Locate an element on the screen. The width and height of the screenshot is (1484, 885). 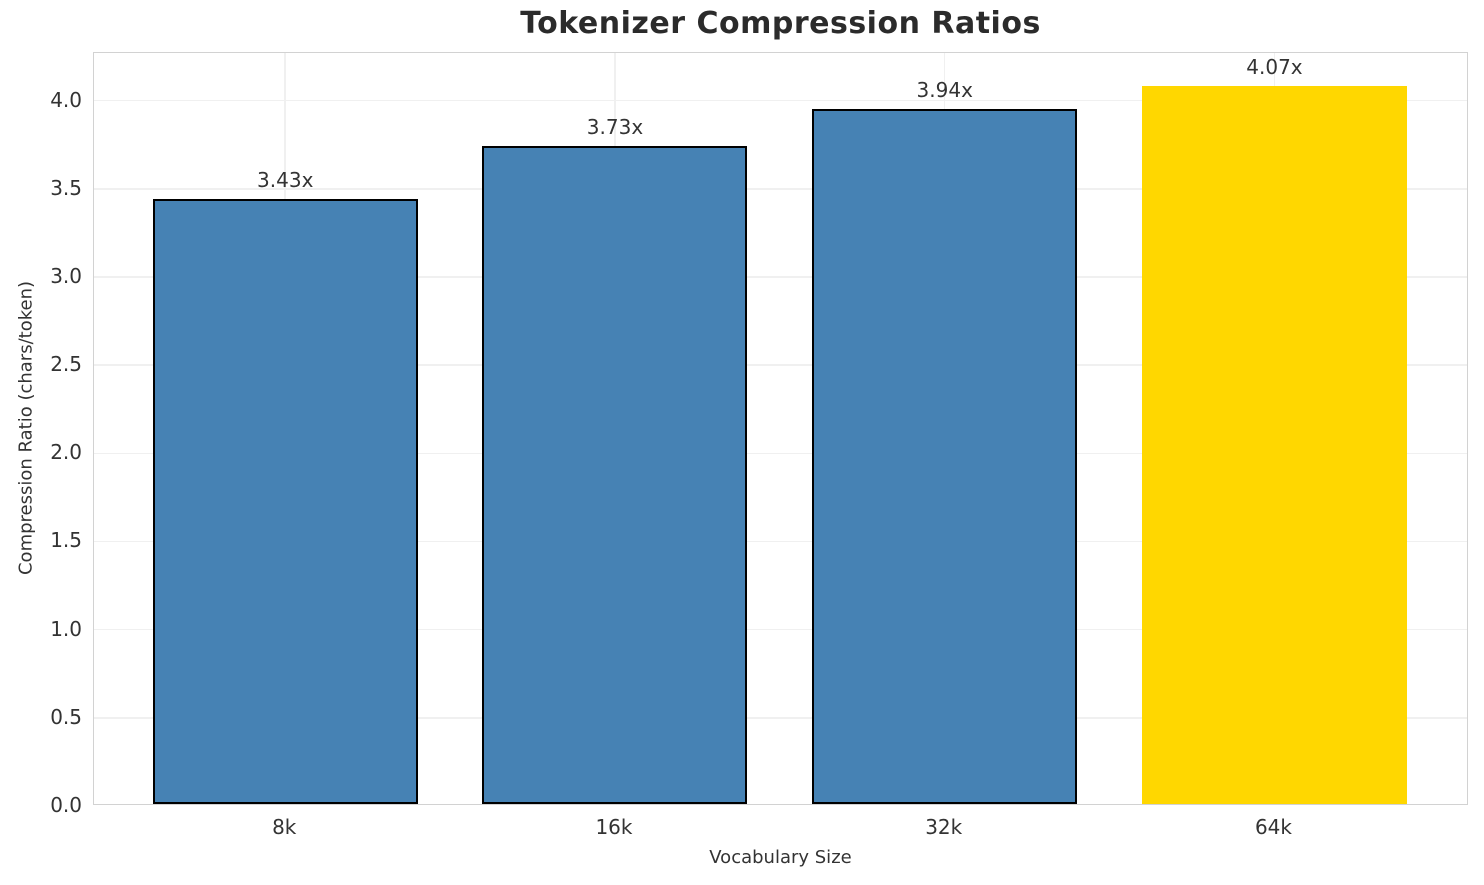
y-tick-label: 1.5 is located at coordinates (66, 540).